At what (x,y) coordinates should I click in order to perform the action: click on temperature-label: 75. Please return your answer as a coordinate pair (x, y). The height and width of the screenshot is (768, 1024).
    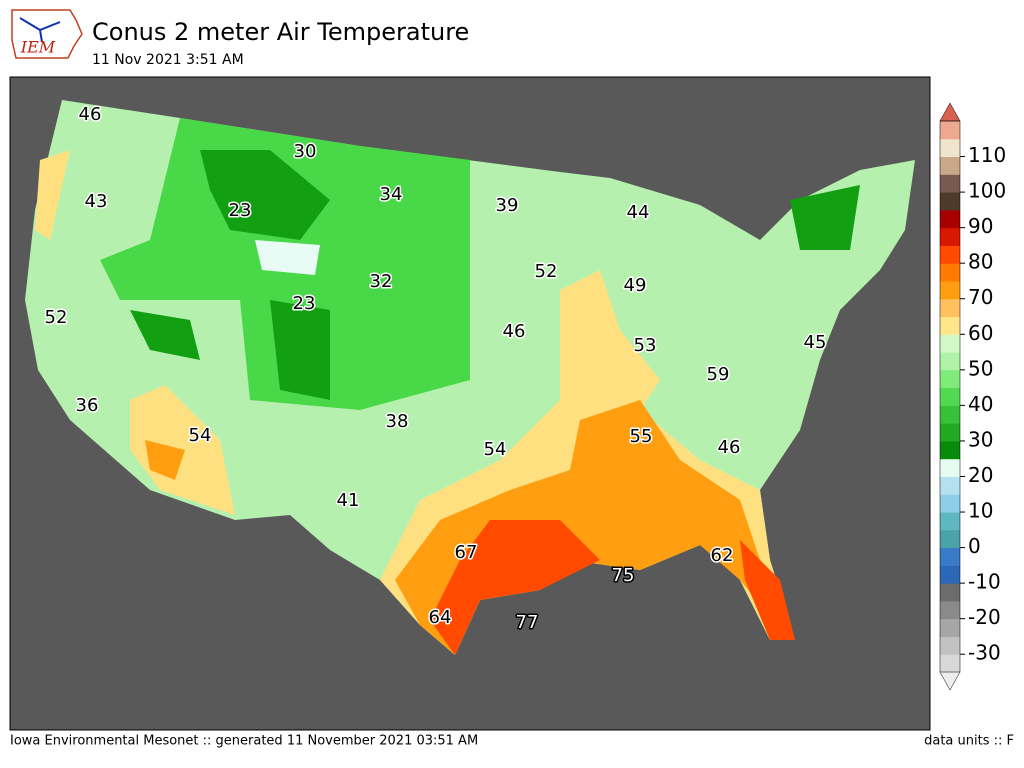
    Looking at the image, I should click on (623, 575).